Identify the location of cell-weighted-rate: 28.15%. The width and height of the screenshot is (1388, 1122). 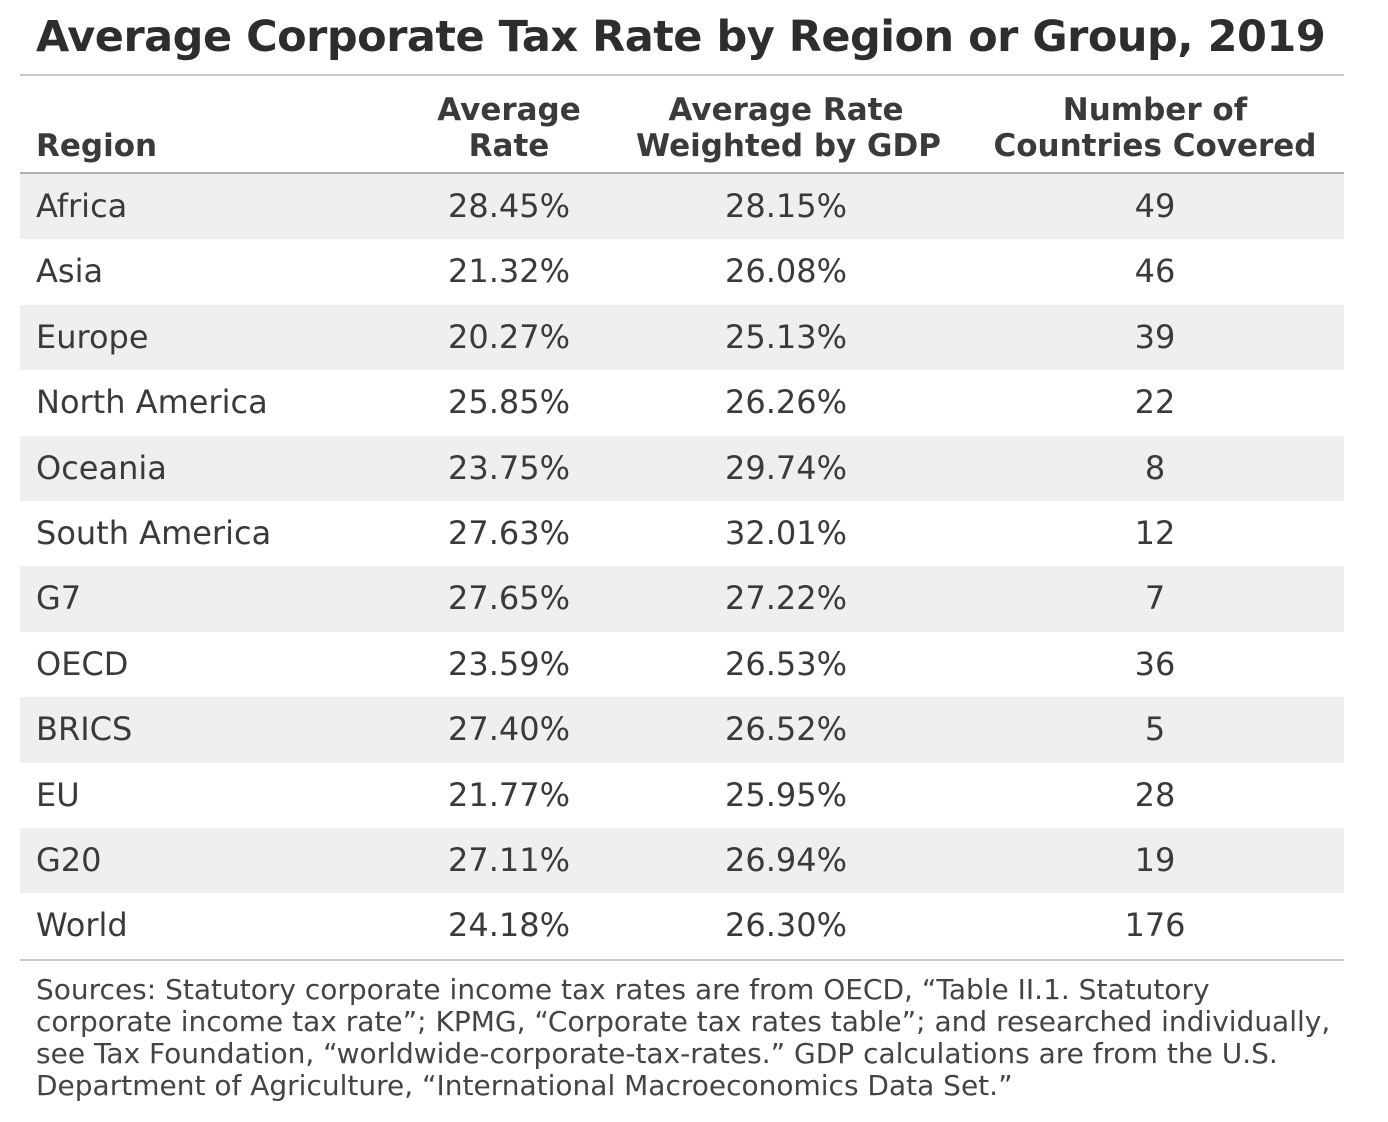
(785, 206).